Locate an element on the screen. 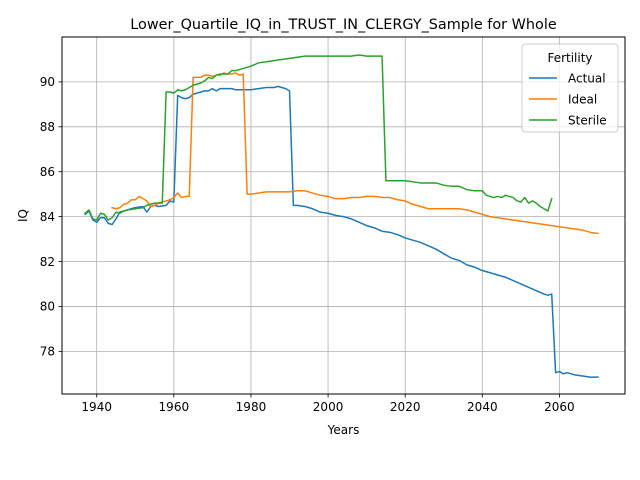 The height and width of the screenshot is (480, 640). y-tick-label: 84 is located at coordinates (47, 217).